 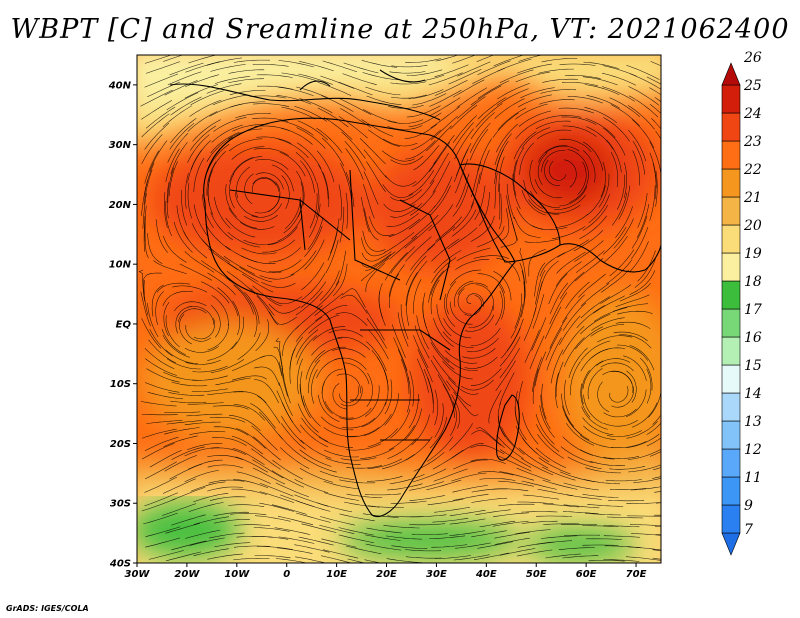 I want to click on colorbar-label: 17, so click(x=753, y=310).